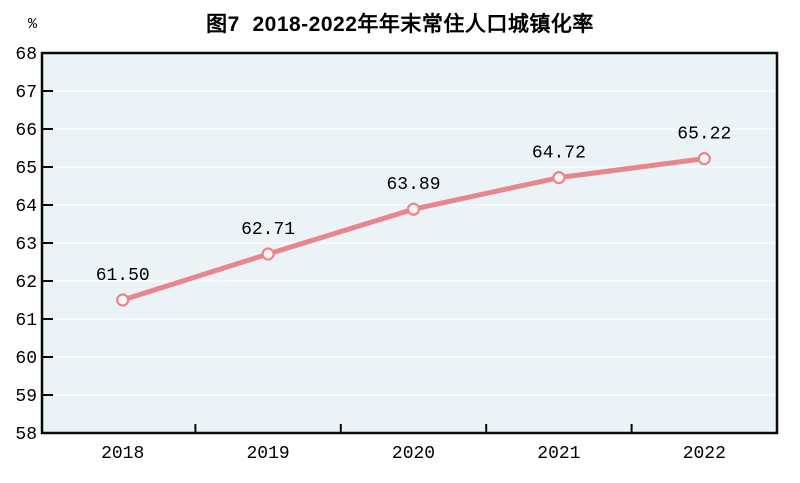  What do you see at coordinates (267, 454) in the screenshot?
I see `x-axis-label: 2019` at bounding box center [267, 454].